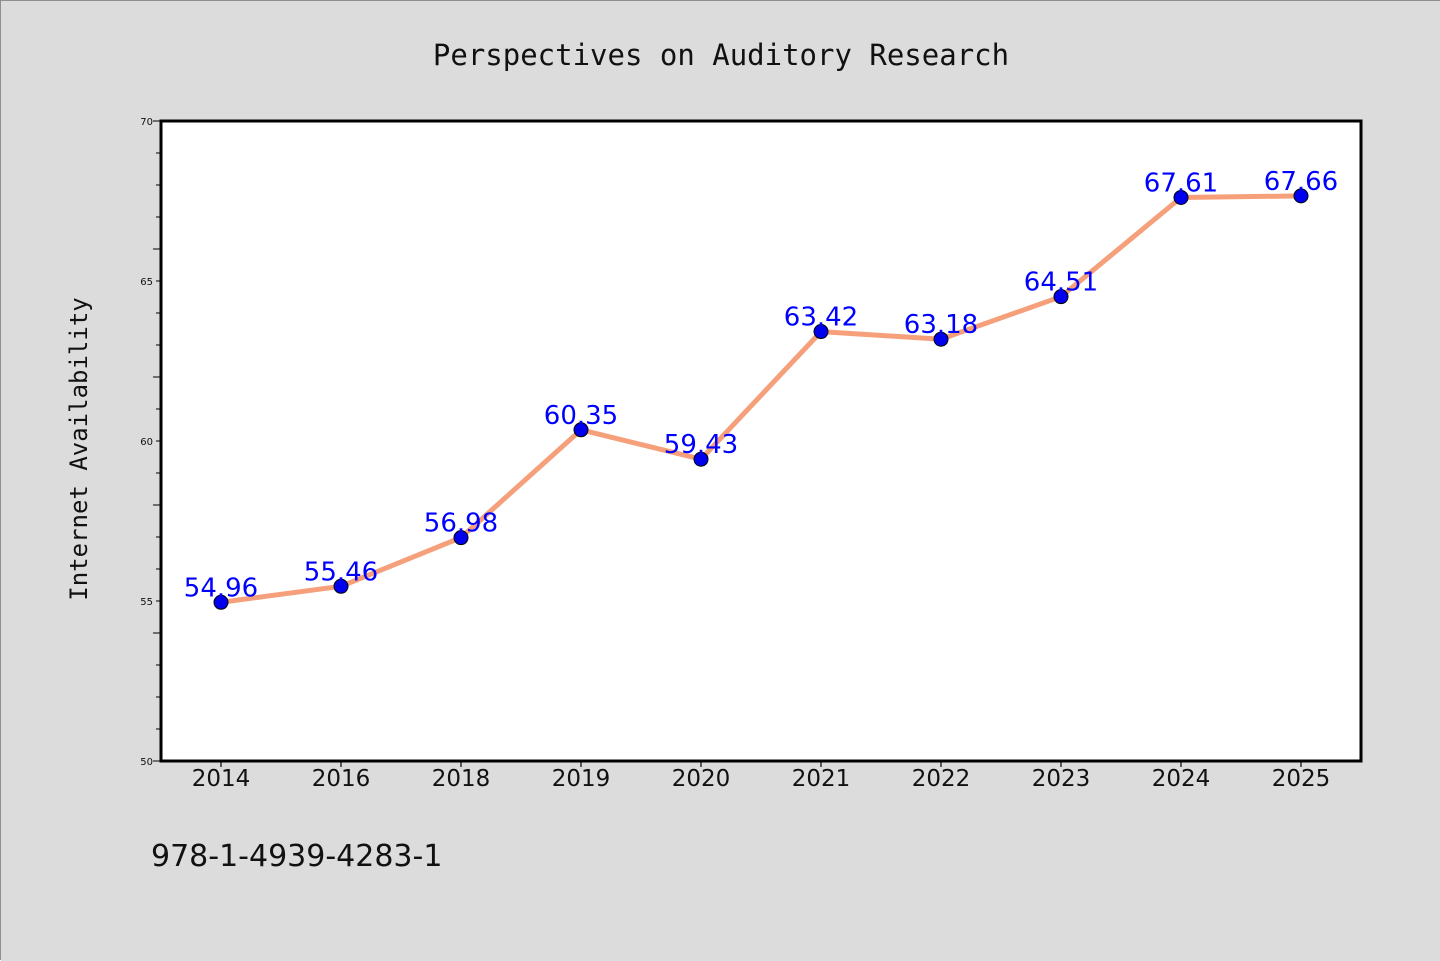 The width and height of the screenshot is (1440, 961). I want to click on footer-text: 978-1-4939-4283-1, so click(296, 856).